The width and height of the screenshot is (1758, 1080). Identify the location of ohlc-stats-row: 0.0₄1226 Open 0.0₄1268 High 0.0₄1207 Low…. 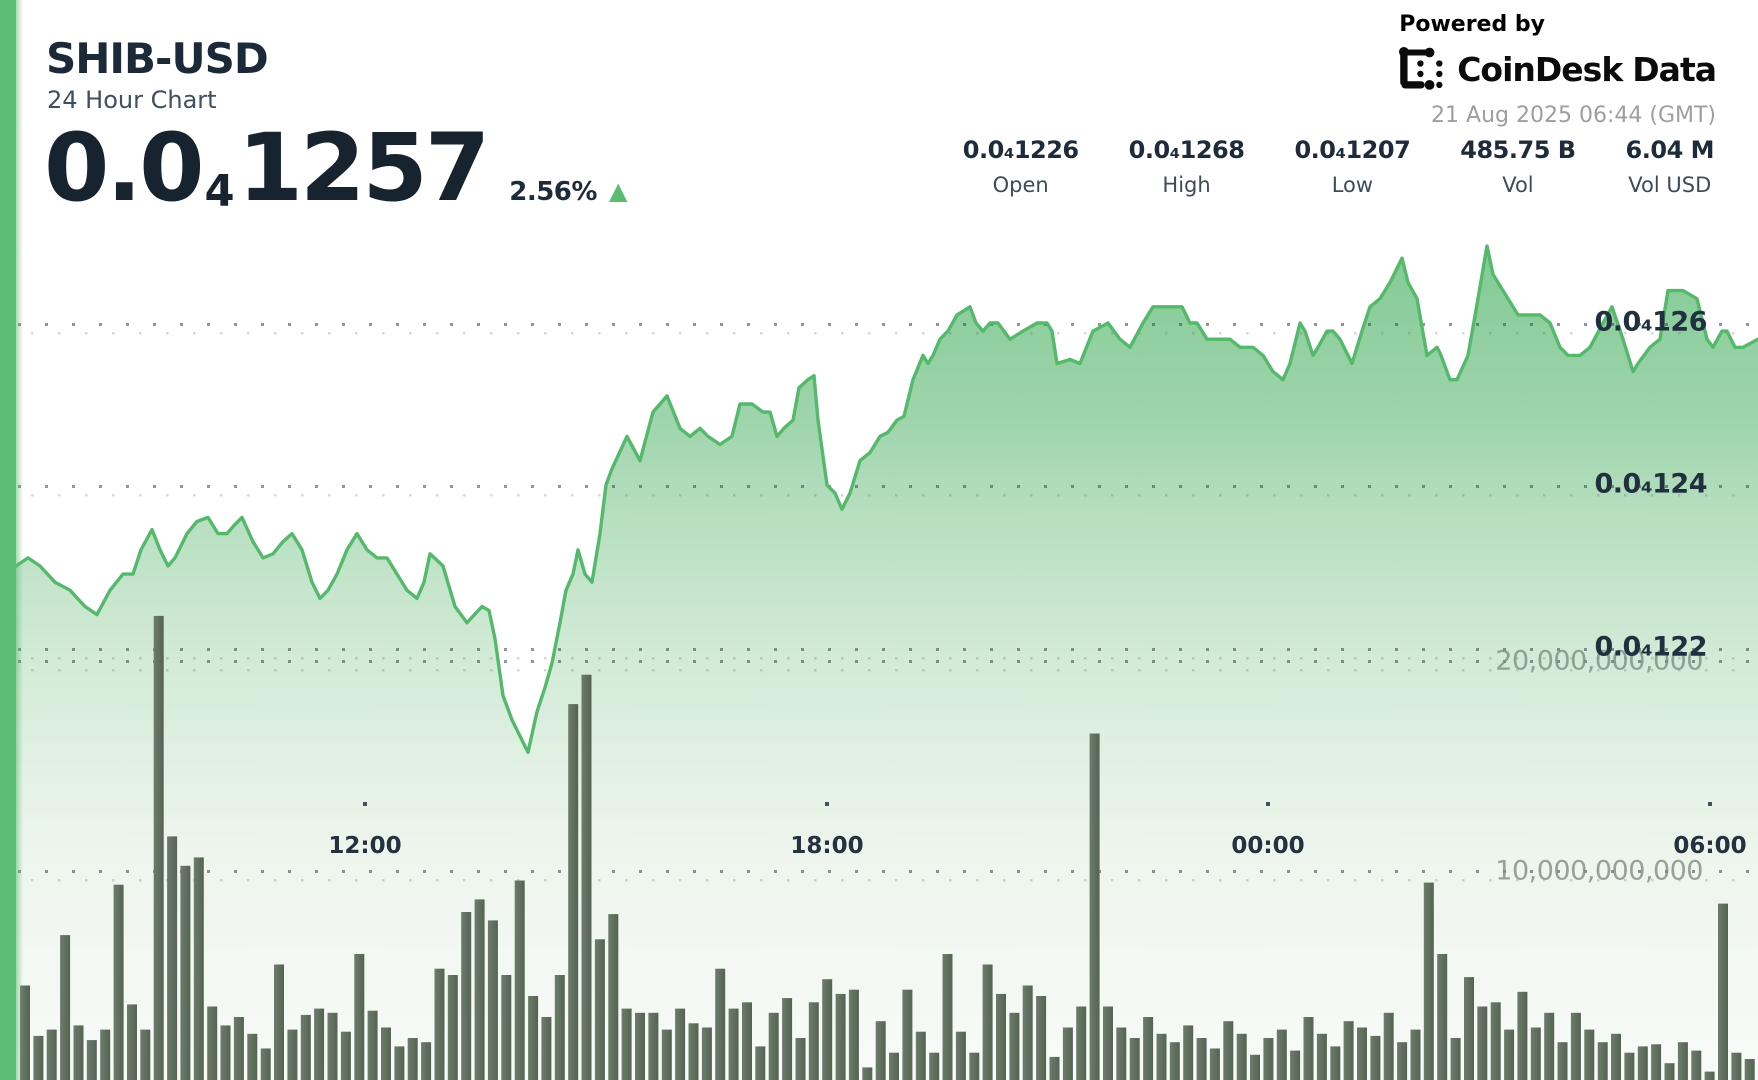
(1339, 166).